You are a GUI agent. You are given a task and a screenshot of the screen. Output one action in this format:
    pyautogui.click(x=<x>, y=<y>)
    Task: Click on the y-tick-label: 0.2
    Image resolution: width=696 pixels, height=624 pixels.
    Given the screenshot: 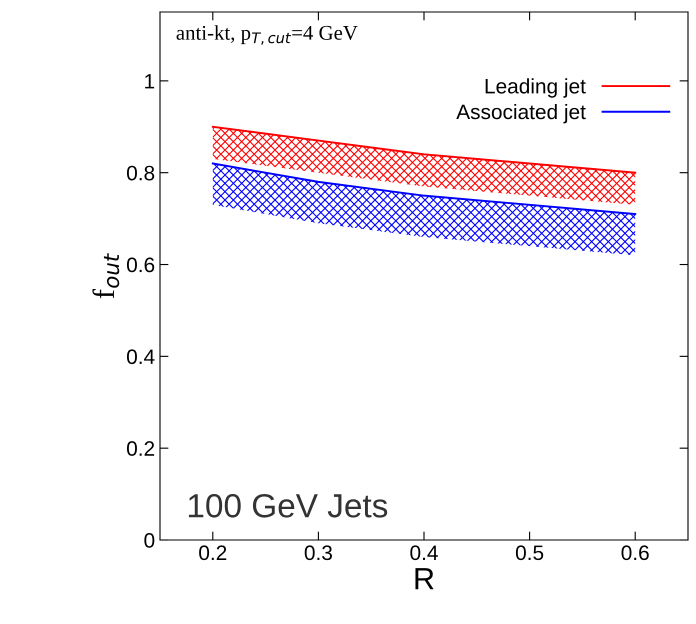 What is the action you would take?
    pyautogui.click(x=140, y=448)
    